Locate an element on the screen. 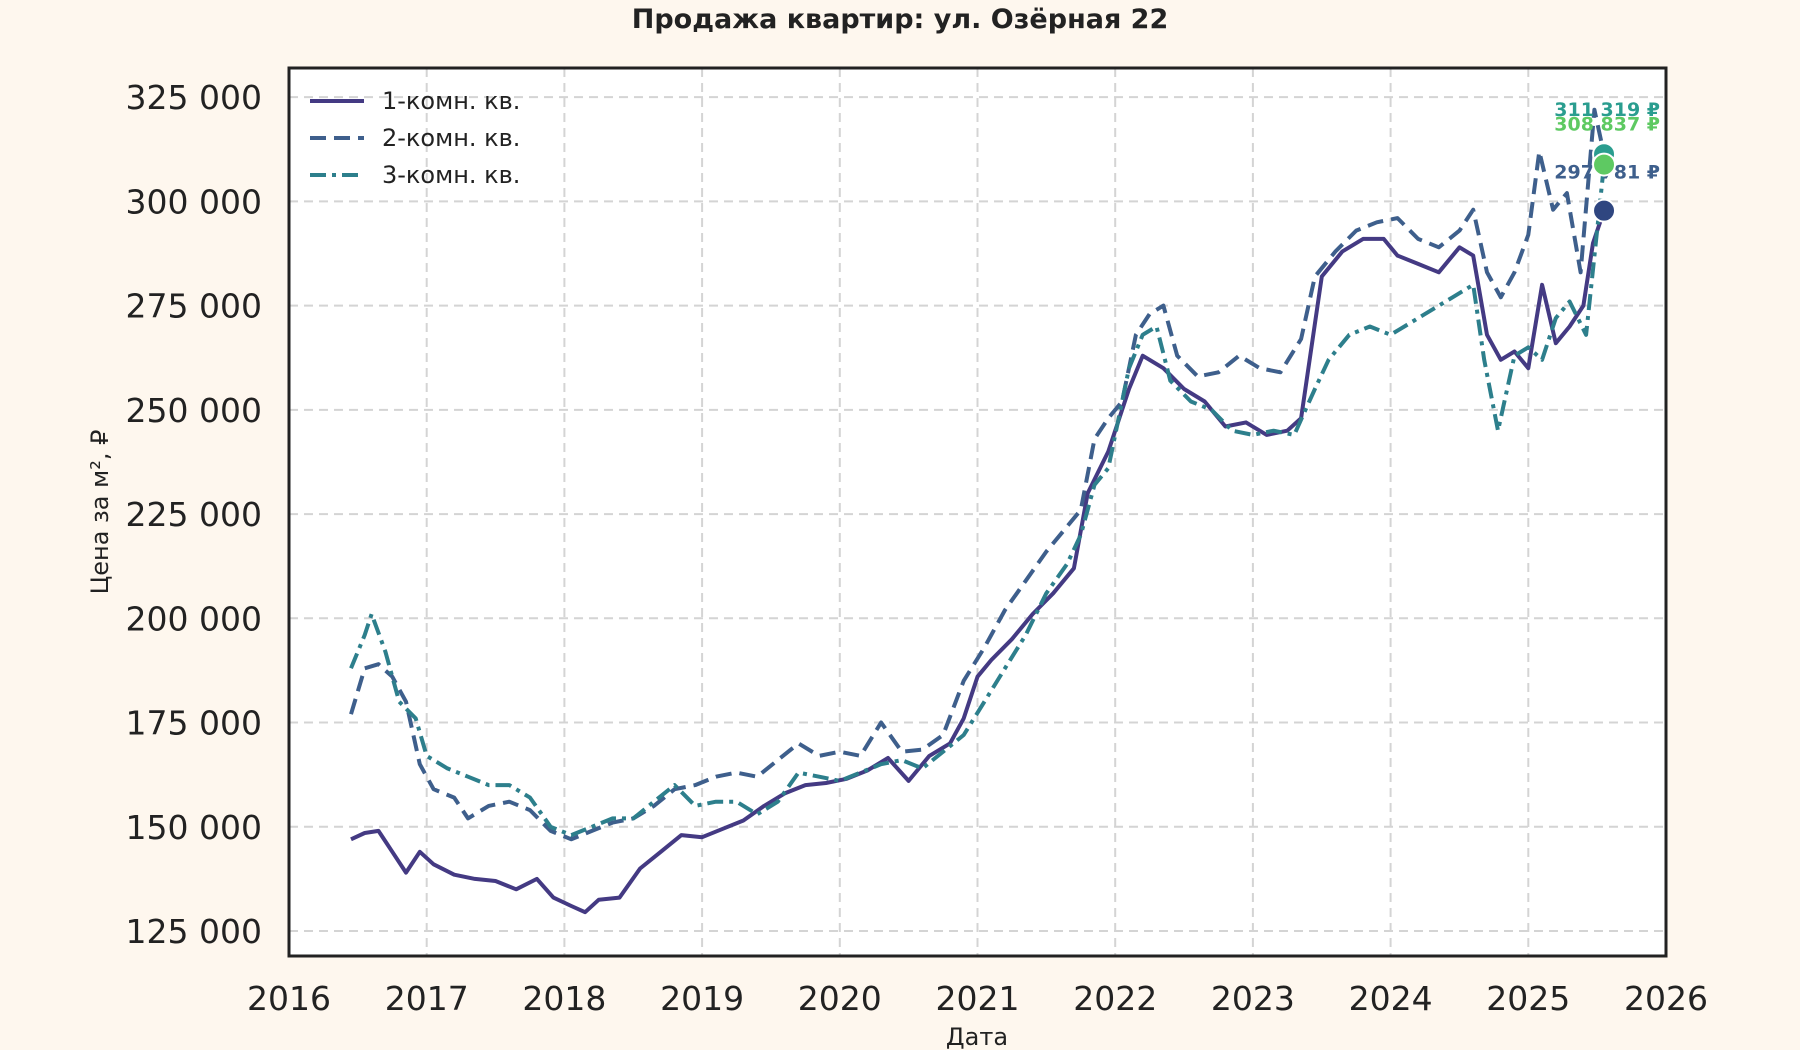 This screenshot has width=1800, height=1050. y-tick-label: 250 000 is located at coordinates (194, 410).